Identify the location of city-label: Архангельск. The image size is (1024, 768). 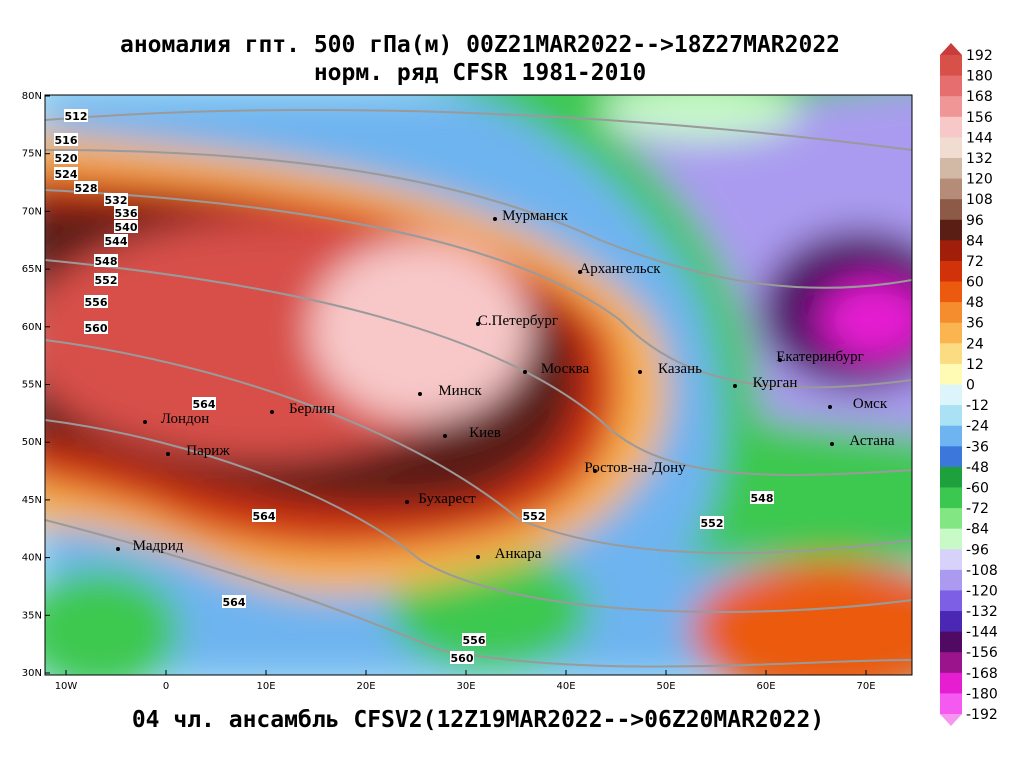
(620, 269).